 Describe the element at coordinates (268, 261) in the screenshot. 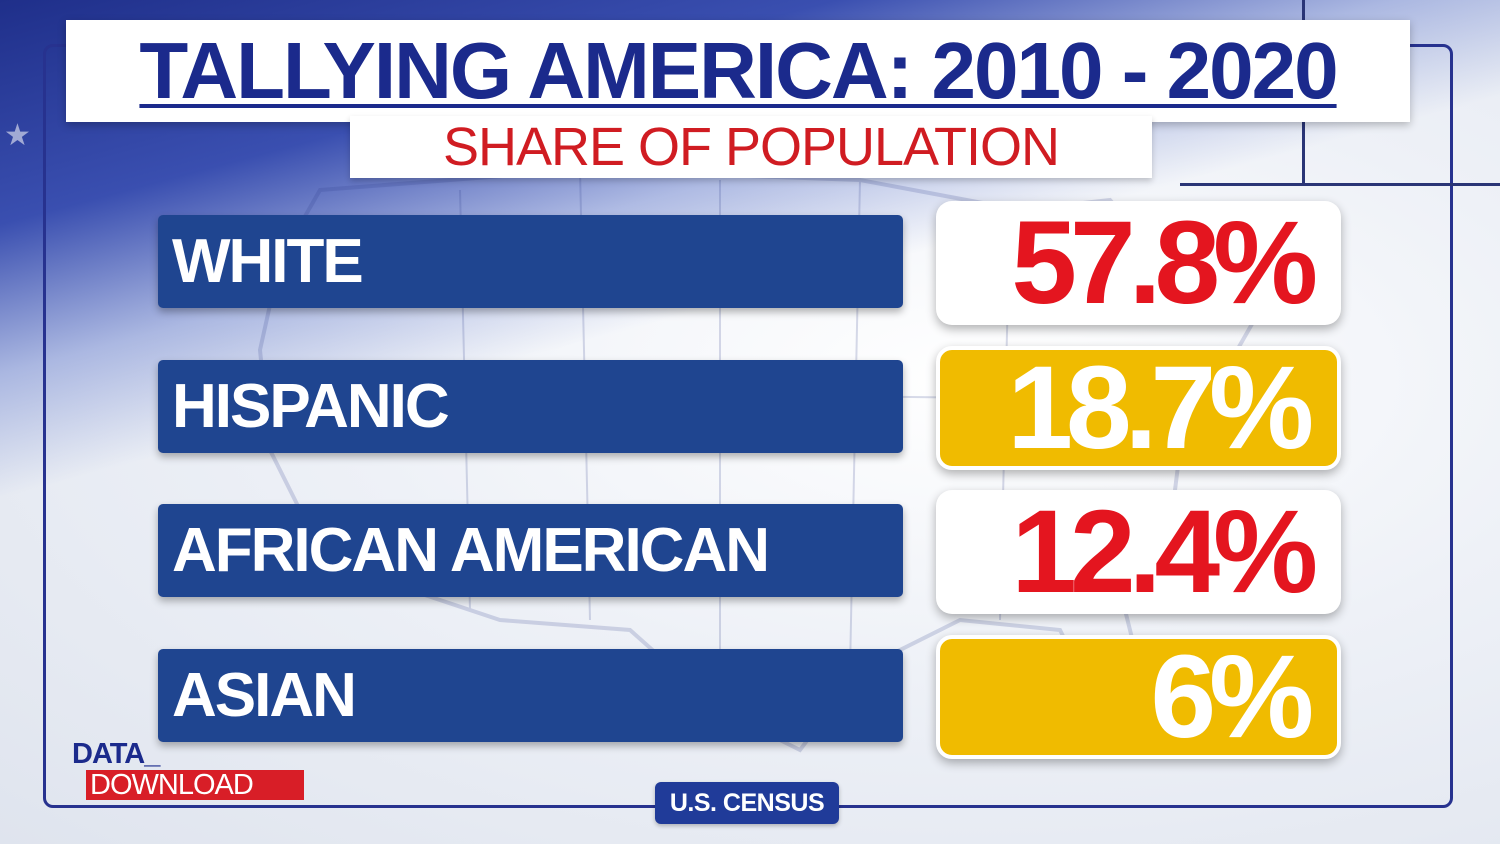

I see `category-label: WHITE` at that location.